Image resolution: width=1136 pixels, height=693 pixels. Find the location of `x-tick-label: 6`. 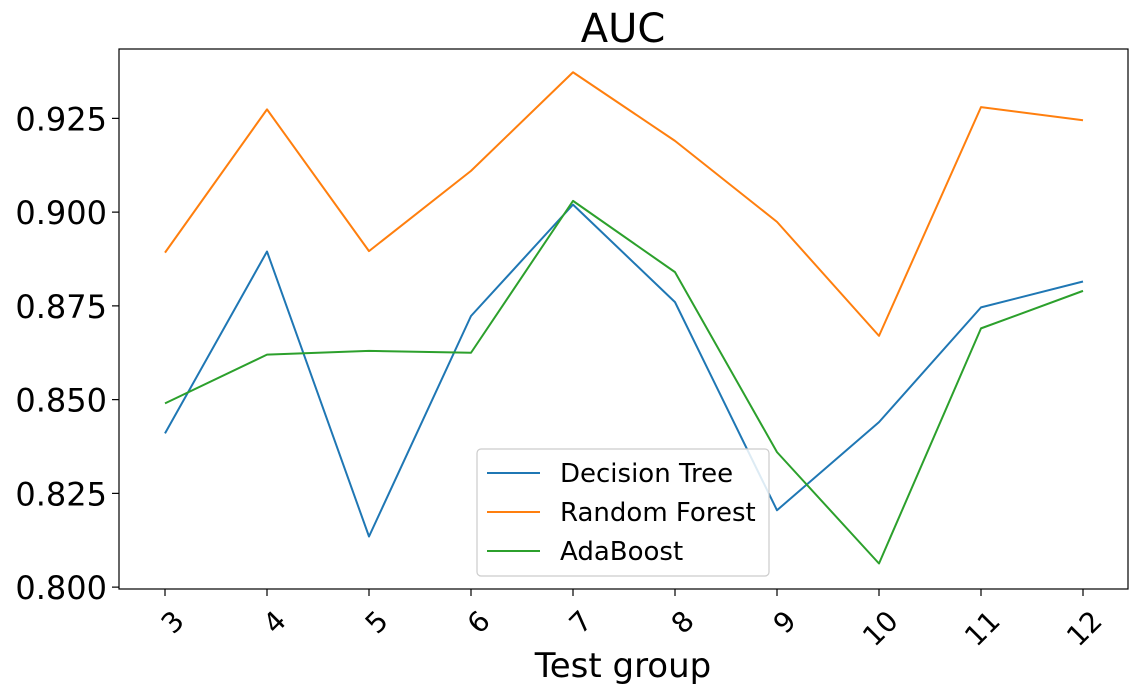

x-tick-label: 6 is located at coordinates (479, 622).